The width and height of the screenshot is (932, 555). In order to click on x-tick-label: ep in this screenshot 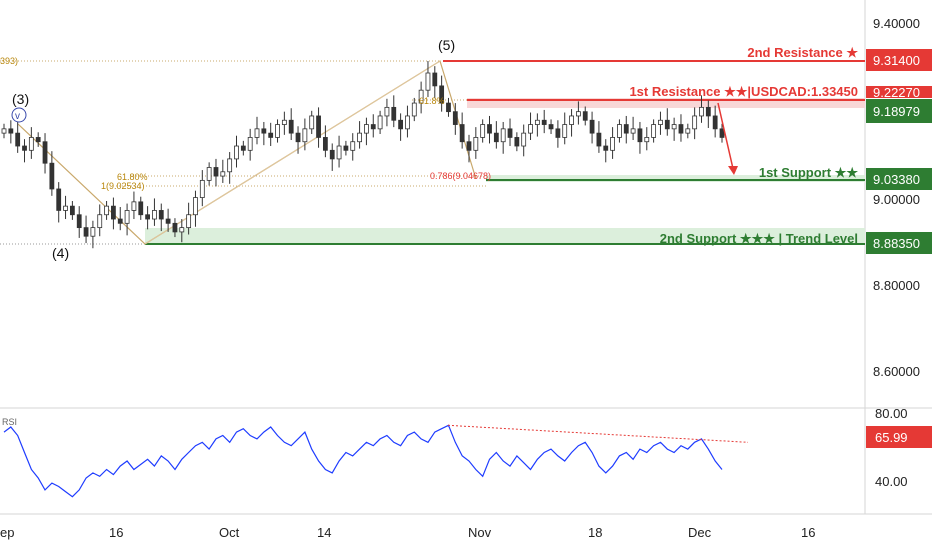, I will do `click(7, 532)`.